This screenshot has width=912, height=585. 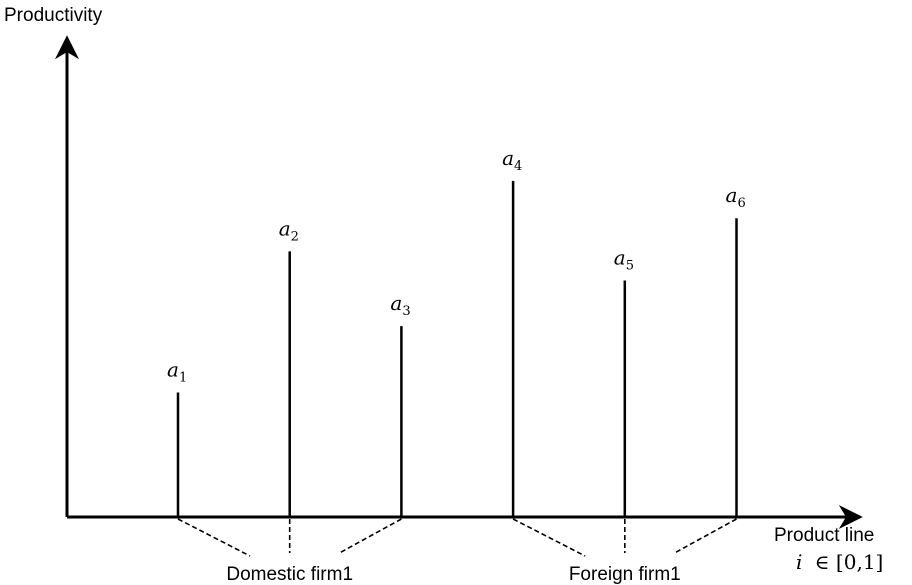 I want to click on spike-label-2: a2, so click(x=289, y=230).